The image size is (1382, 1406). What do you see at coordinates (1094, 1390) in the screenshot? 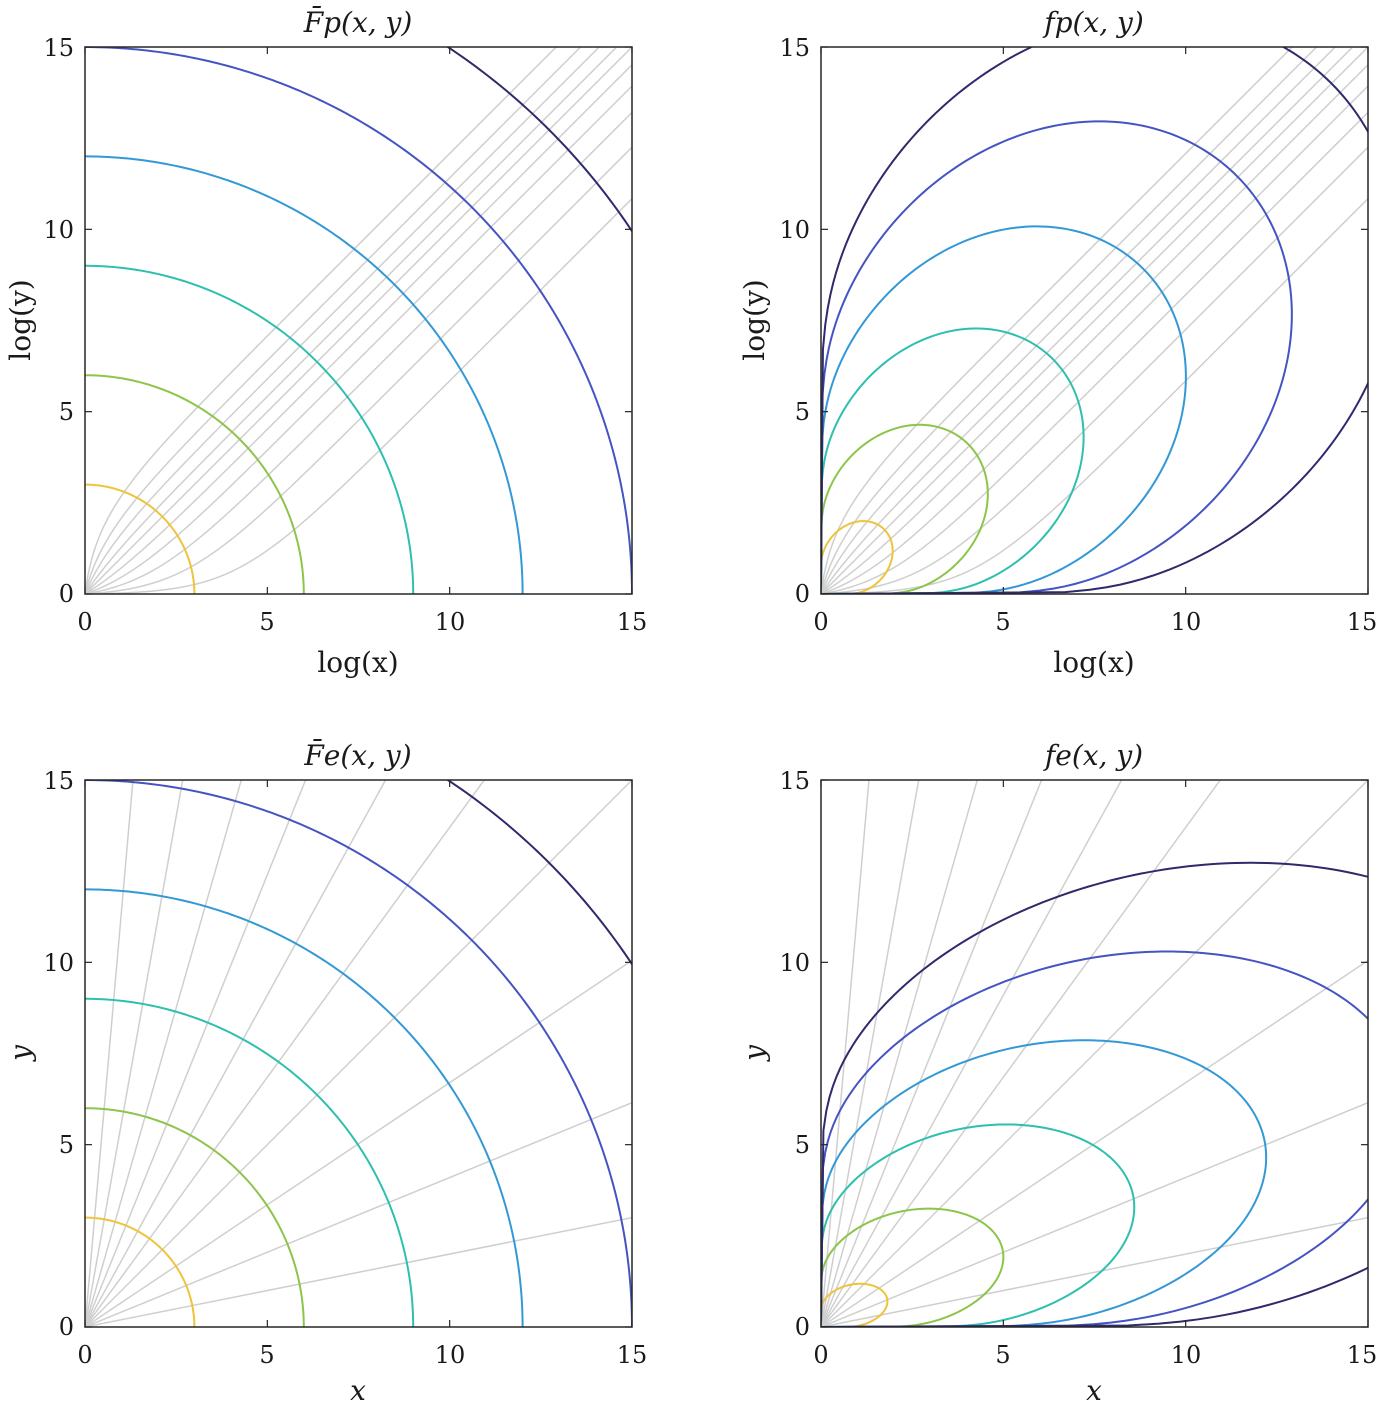
I see `x-axis-label: x` at bounding box center [1094, 1390].